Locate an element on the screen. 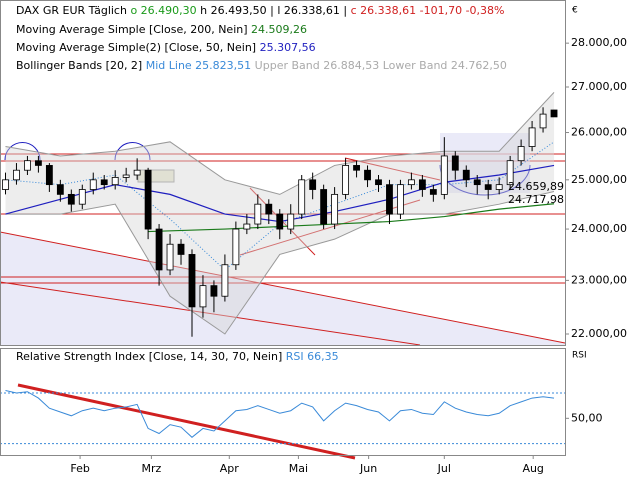 The width and height of the screenshot is (640, 480). legend-value: RSI 66,35 is located at coordinates (312, 356).